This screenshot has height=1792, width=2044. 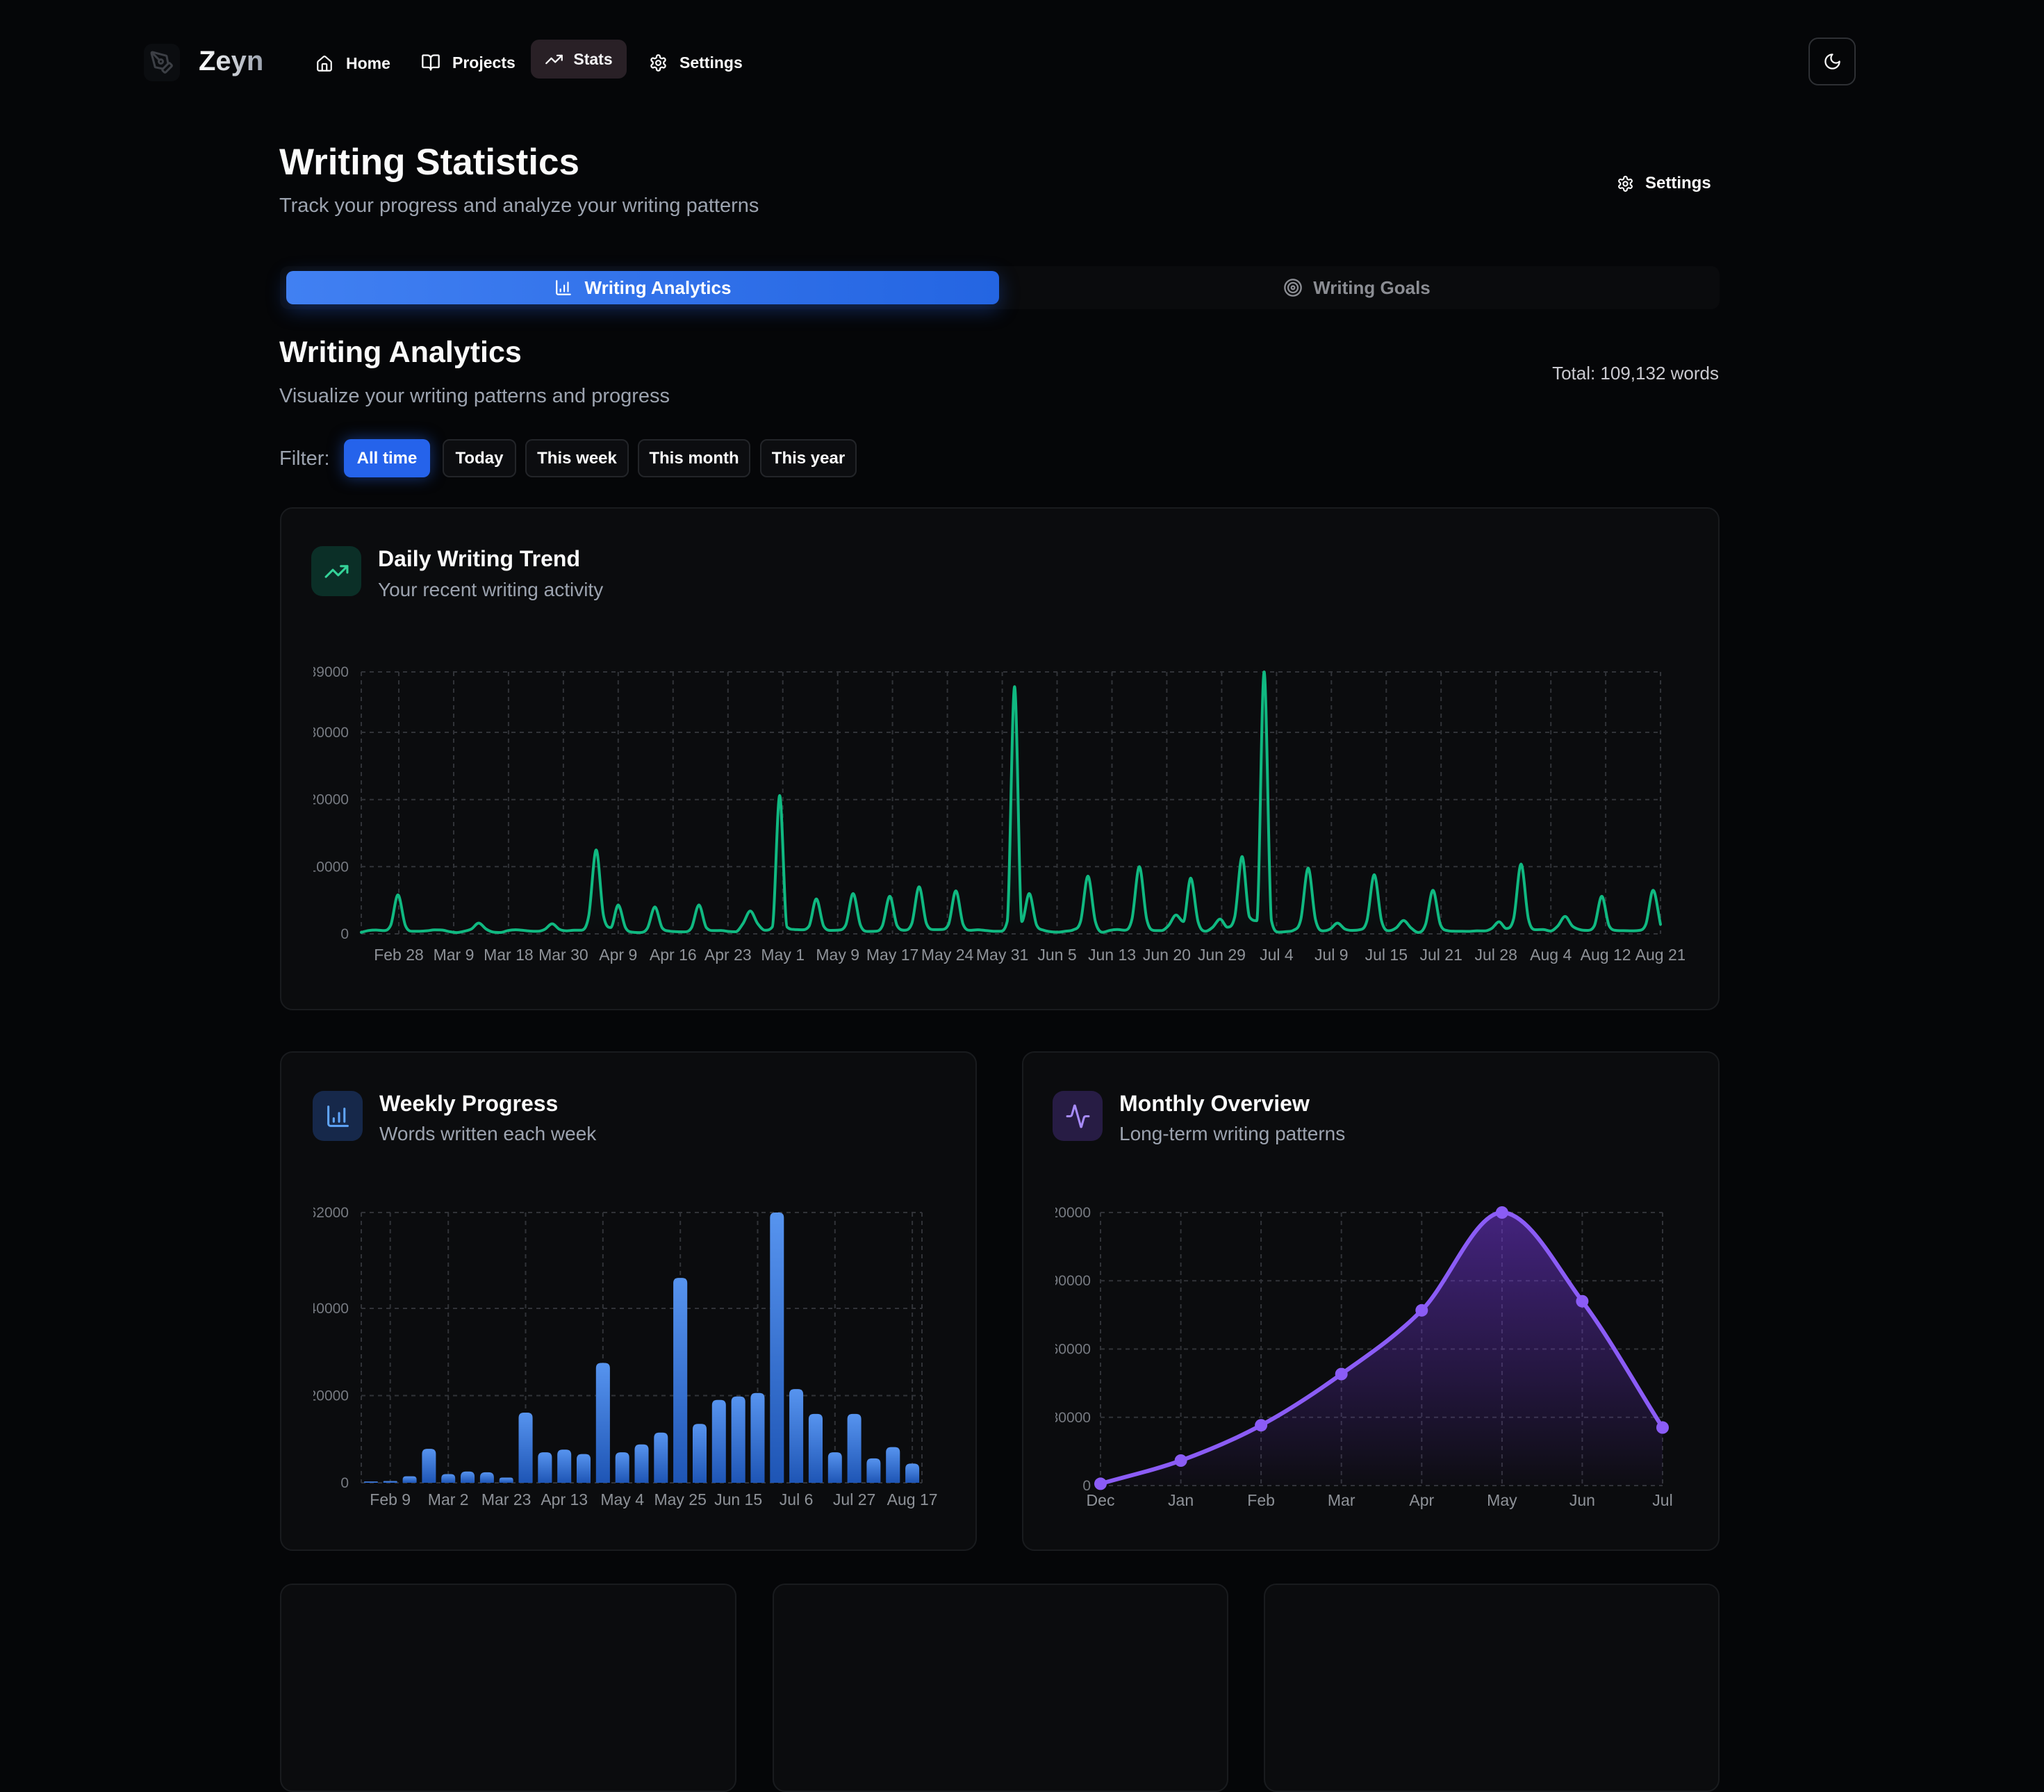 What do you see at coordinates (854, 1499) in the screenshot?
I see `svg-text: Jul 27` at bounding box center [854, 1499].